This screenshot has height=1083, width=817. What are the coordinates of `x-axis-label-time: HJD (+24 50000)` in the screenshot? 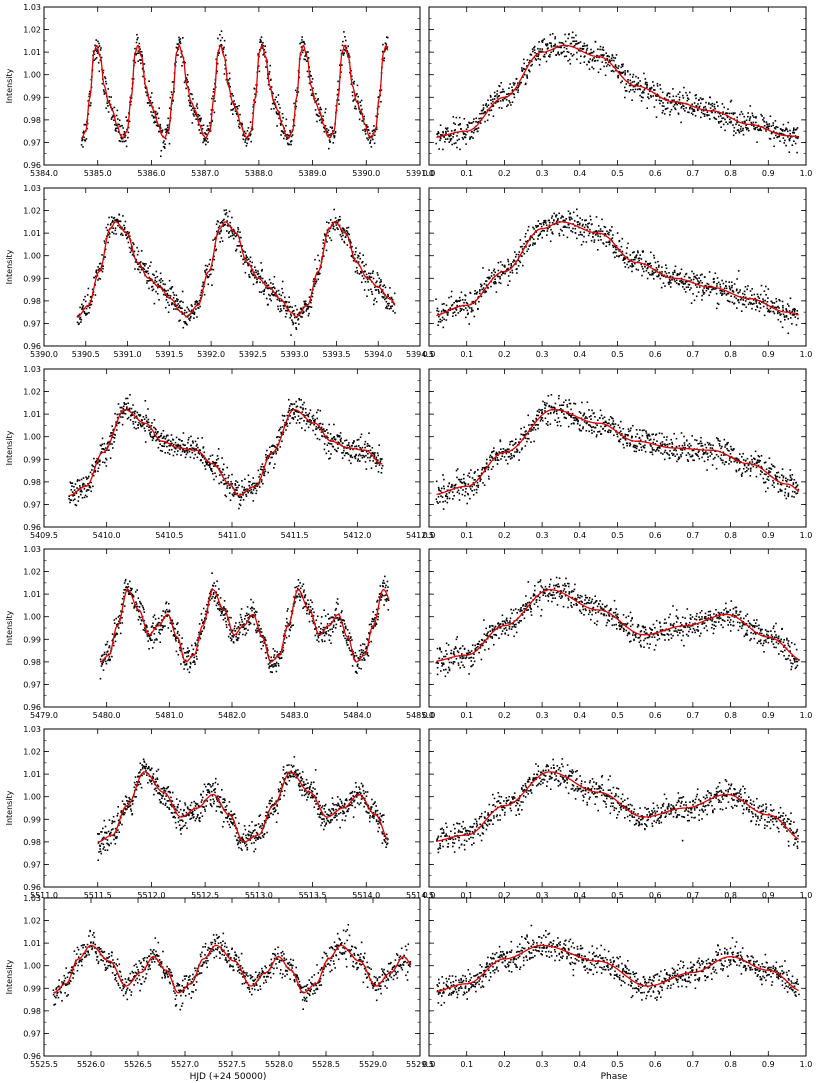 It's located at (228, 1077).